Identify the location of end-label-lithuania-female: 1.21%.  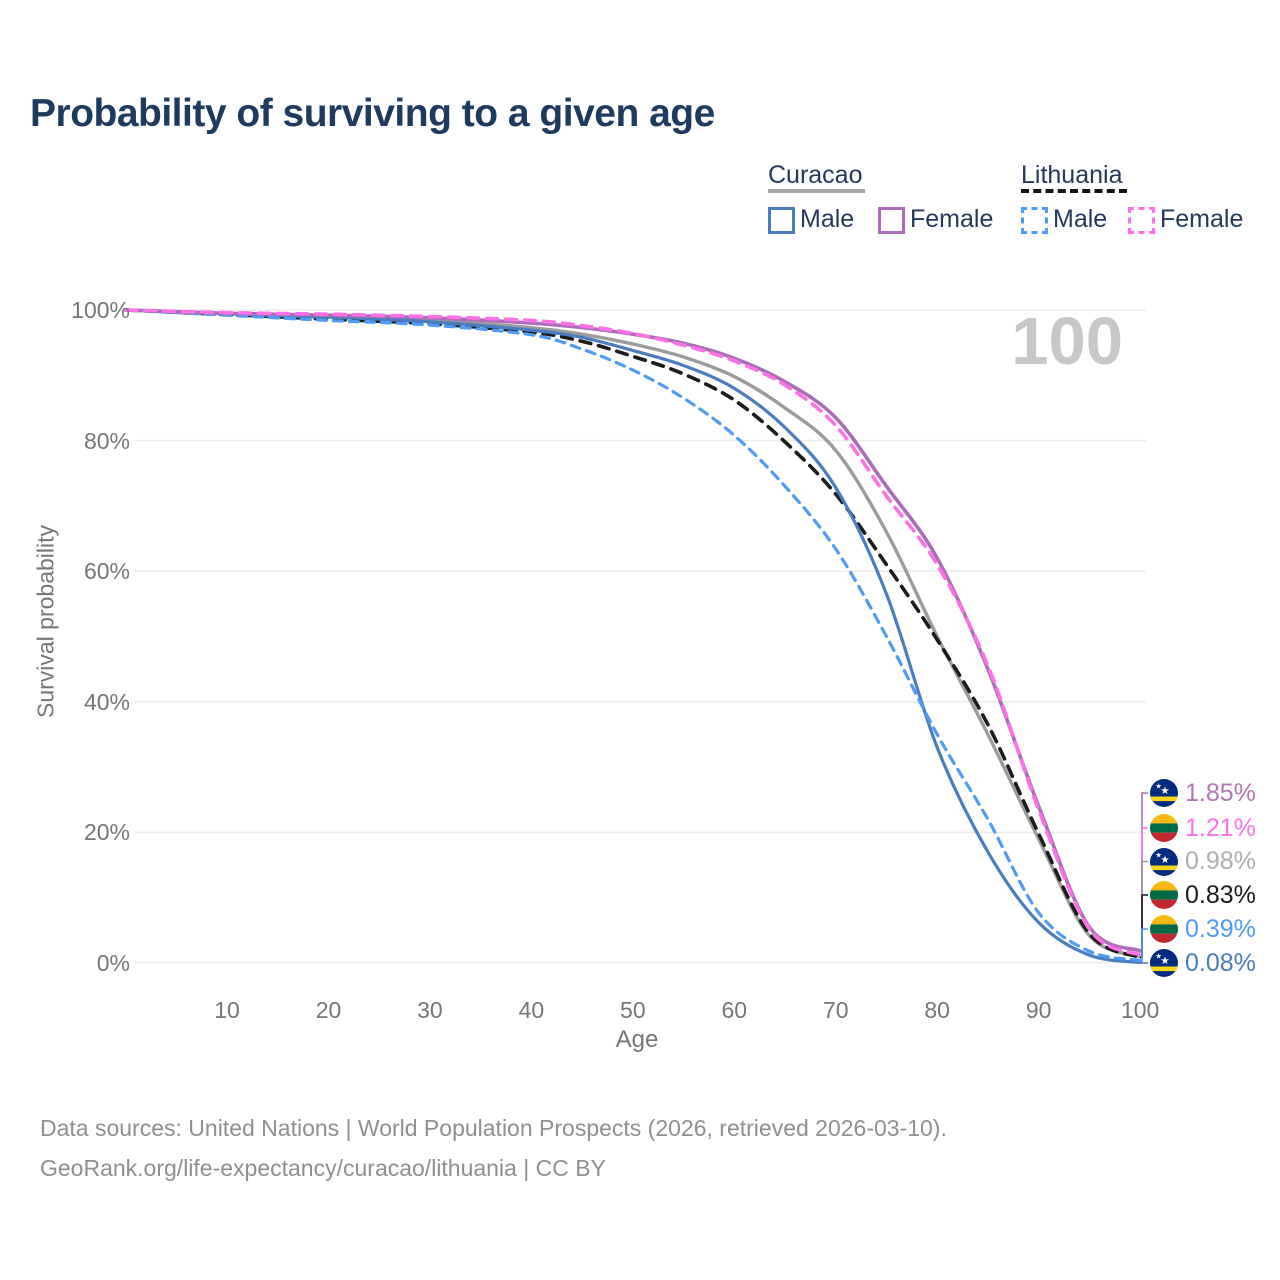
(1203, 828).